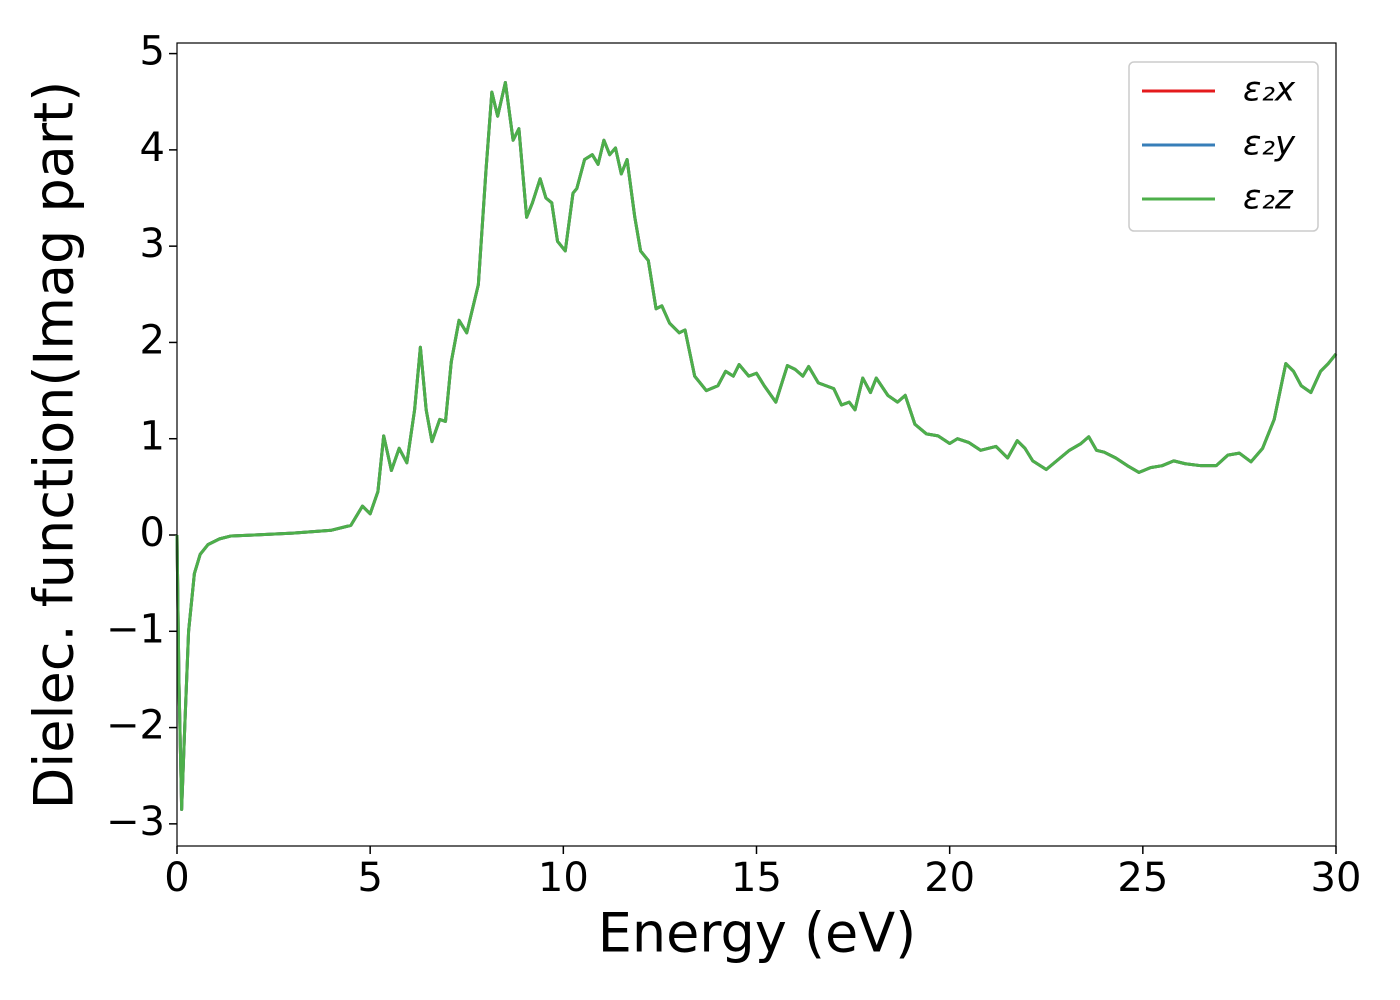 The image size is (1400, 1000). What do you see at coordinates (949, 878) in the screenshot?
I see `x-tick-label: 20` at bounding box center [949, 878].